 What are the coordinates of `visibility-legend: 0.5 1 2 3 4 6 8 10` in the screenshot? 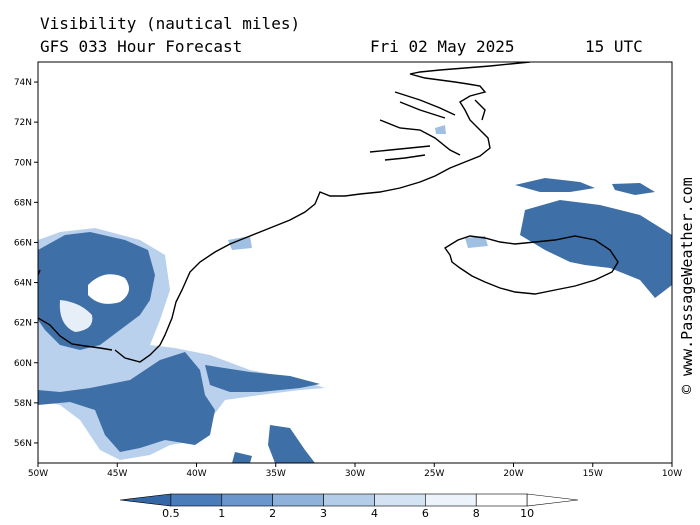 It's located at (349, 506).